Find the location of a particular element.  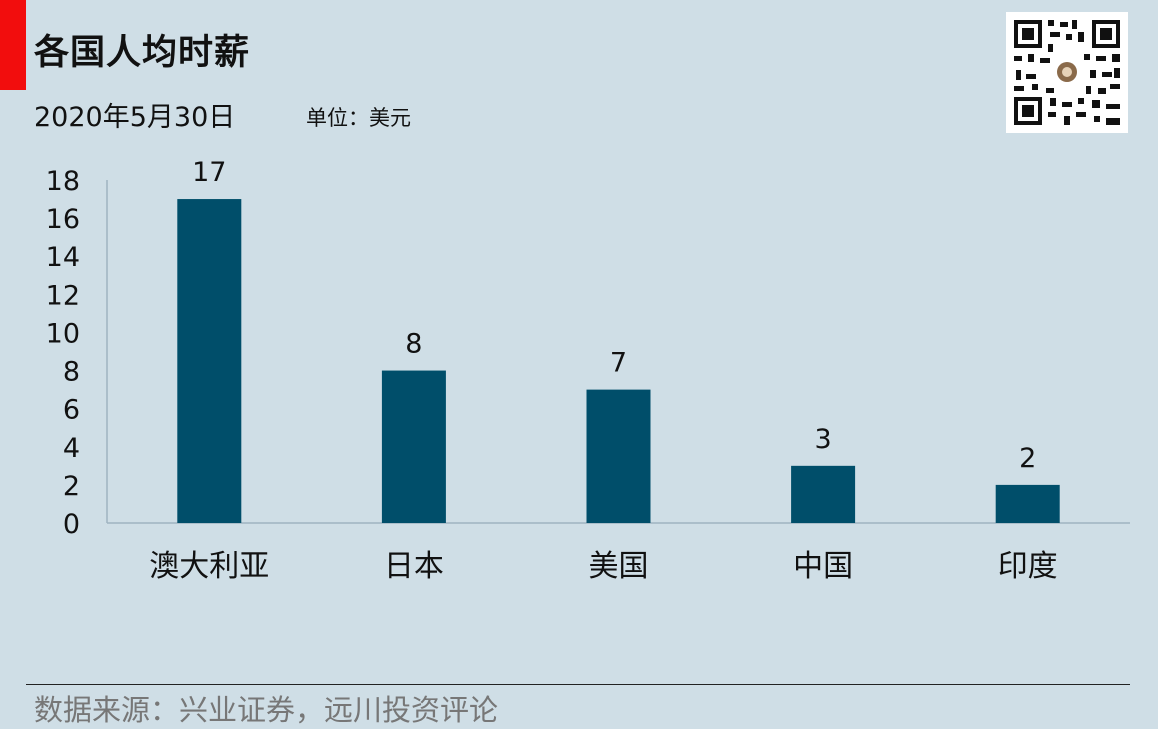

x-tick-label: 澳大利亚 is located at coordinates (209, 566).